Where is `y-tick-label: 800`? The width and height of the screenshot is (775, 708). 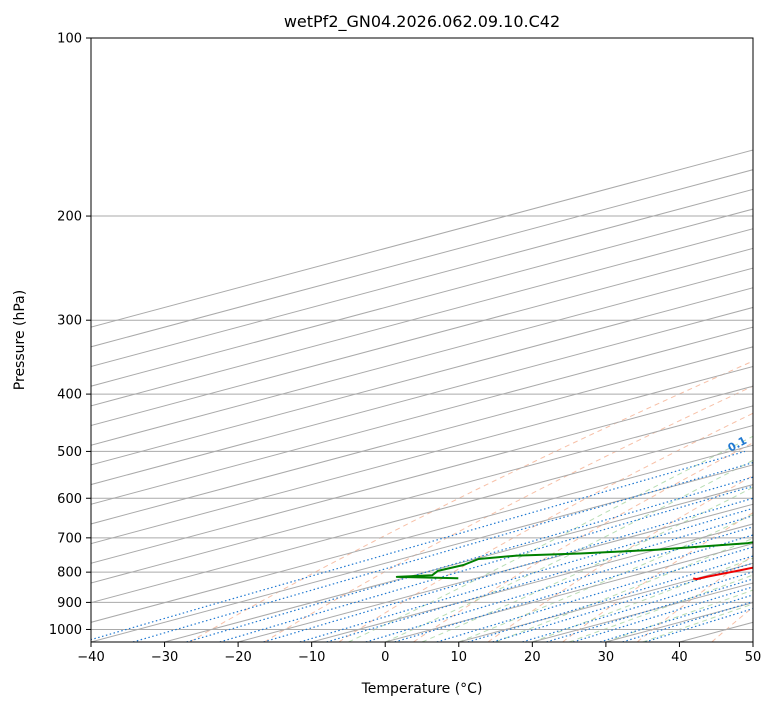
y-tick-label: 800 is located at coordinates (69, 573).